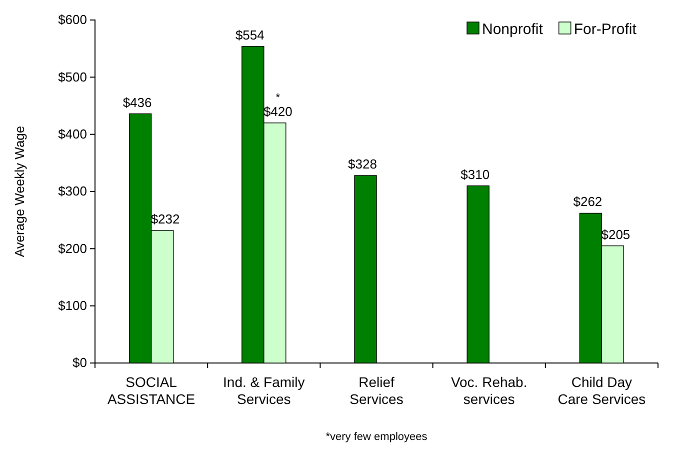 Image resolution: width=678 pixels, height=449 pixels. Describe the element at coordinates (72, 76) in the screenshot. I see `y-tick-label: $500` at that location.